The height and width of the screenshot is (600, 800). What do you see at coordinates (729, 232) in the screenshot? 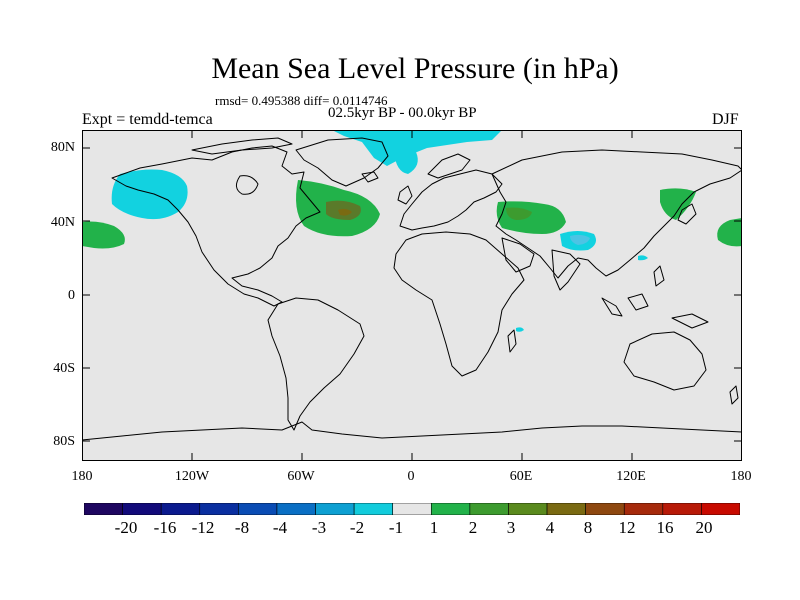
I see `east-pacific-green-region` at bounding box center [729, 232].